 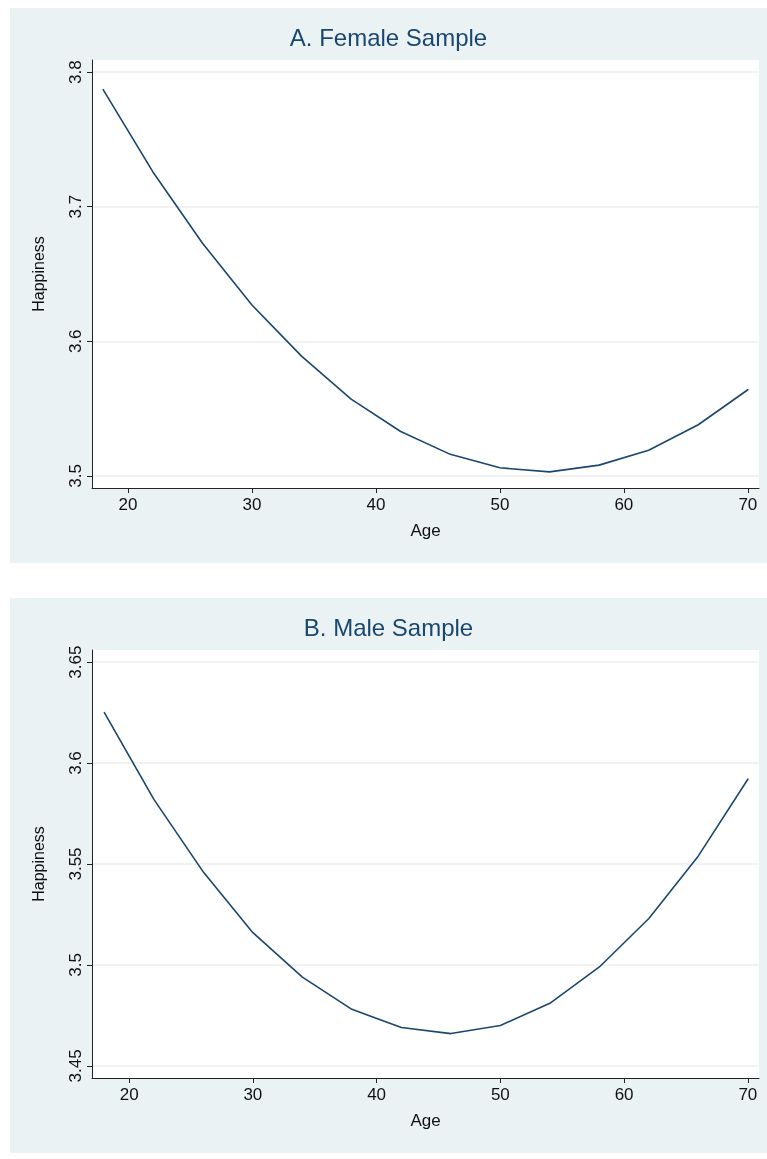 I want to click on chart-title: A. Female Sample, so click(x=388, y=37).